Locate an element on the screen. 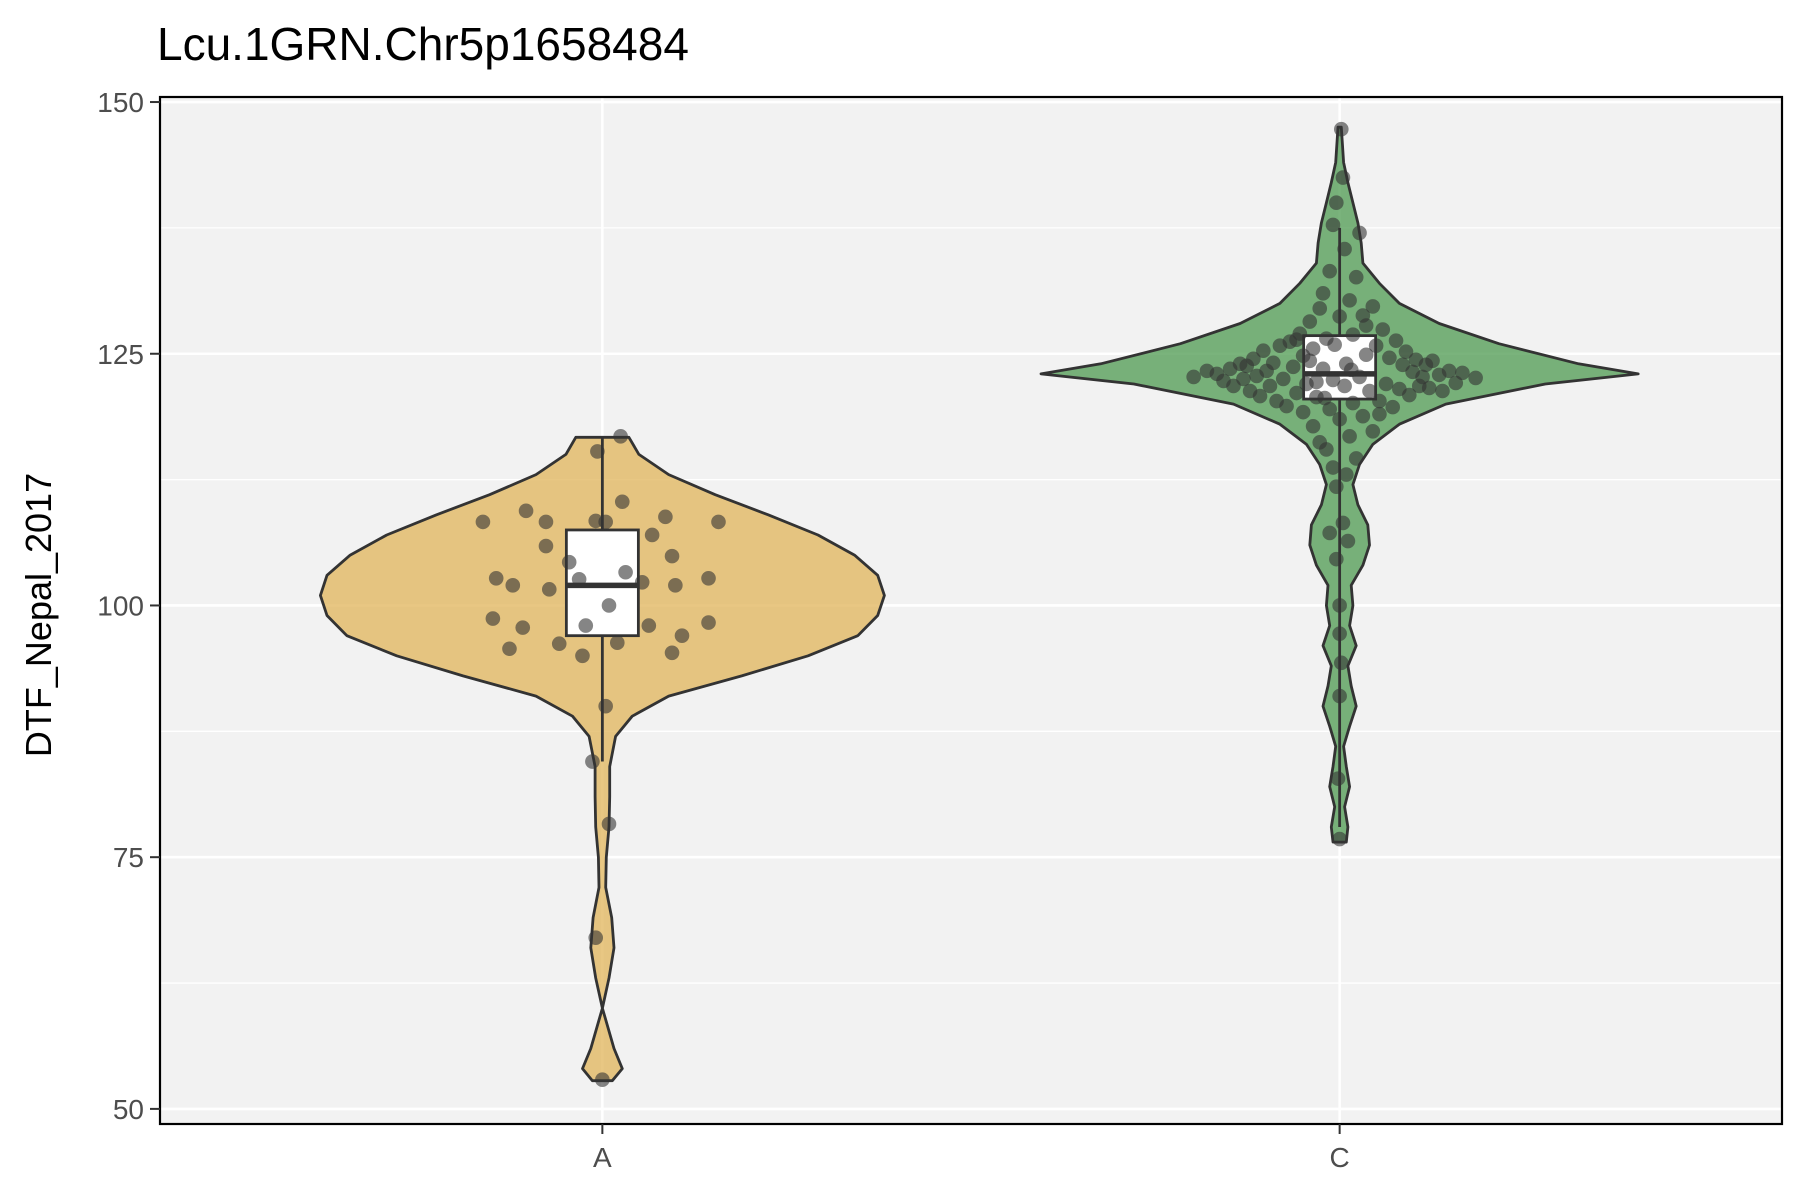 Image resolution: width=1800 pixels, height=1200 pixels. y-tick-label: 75 is located at coordinates (128, 857).